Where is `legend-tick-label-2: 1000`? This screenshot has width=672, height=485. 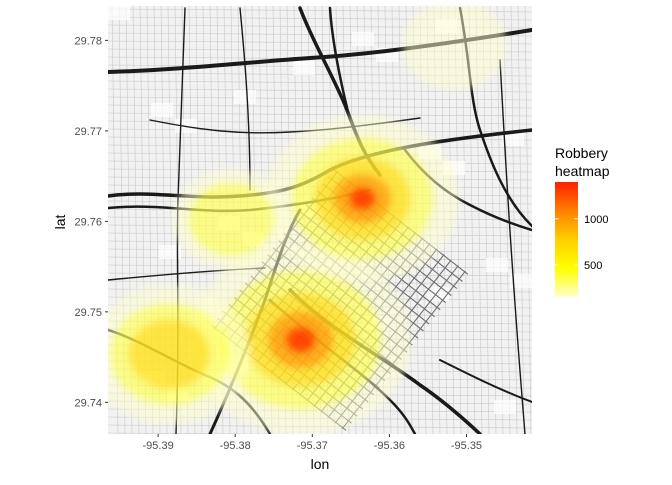 legend-tick-label-2: 1000 is located at coordinates (596, 220).